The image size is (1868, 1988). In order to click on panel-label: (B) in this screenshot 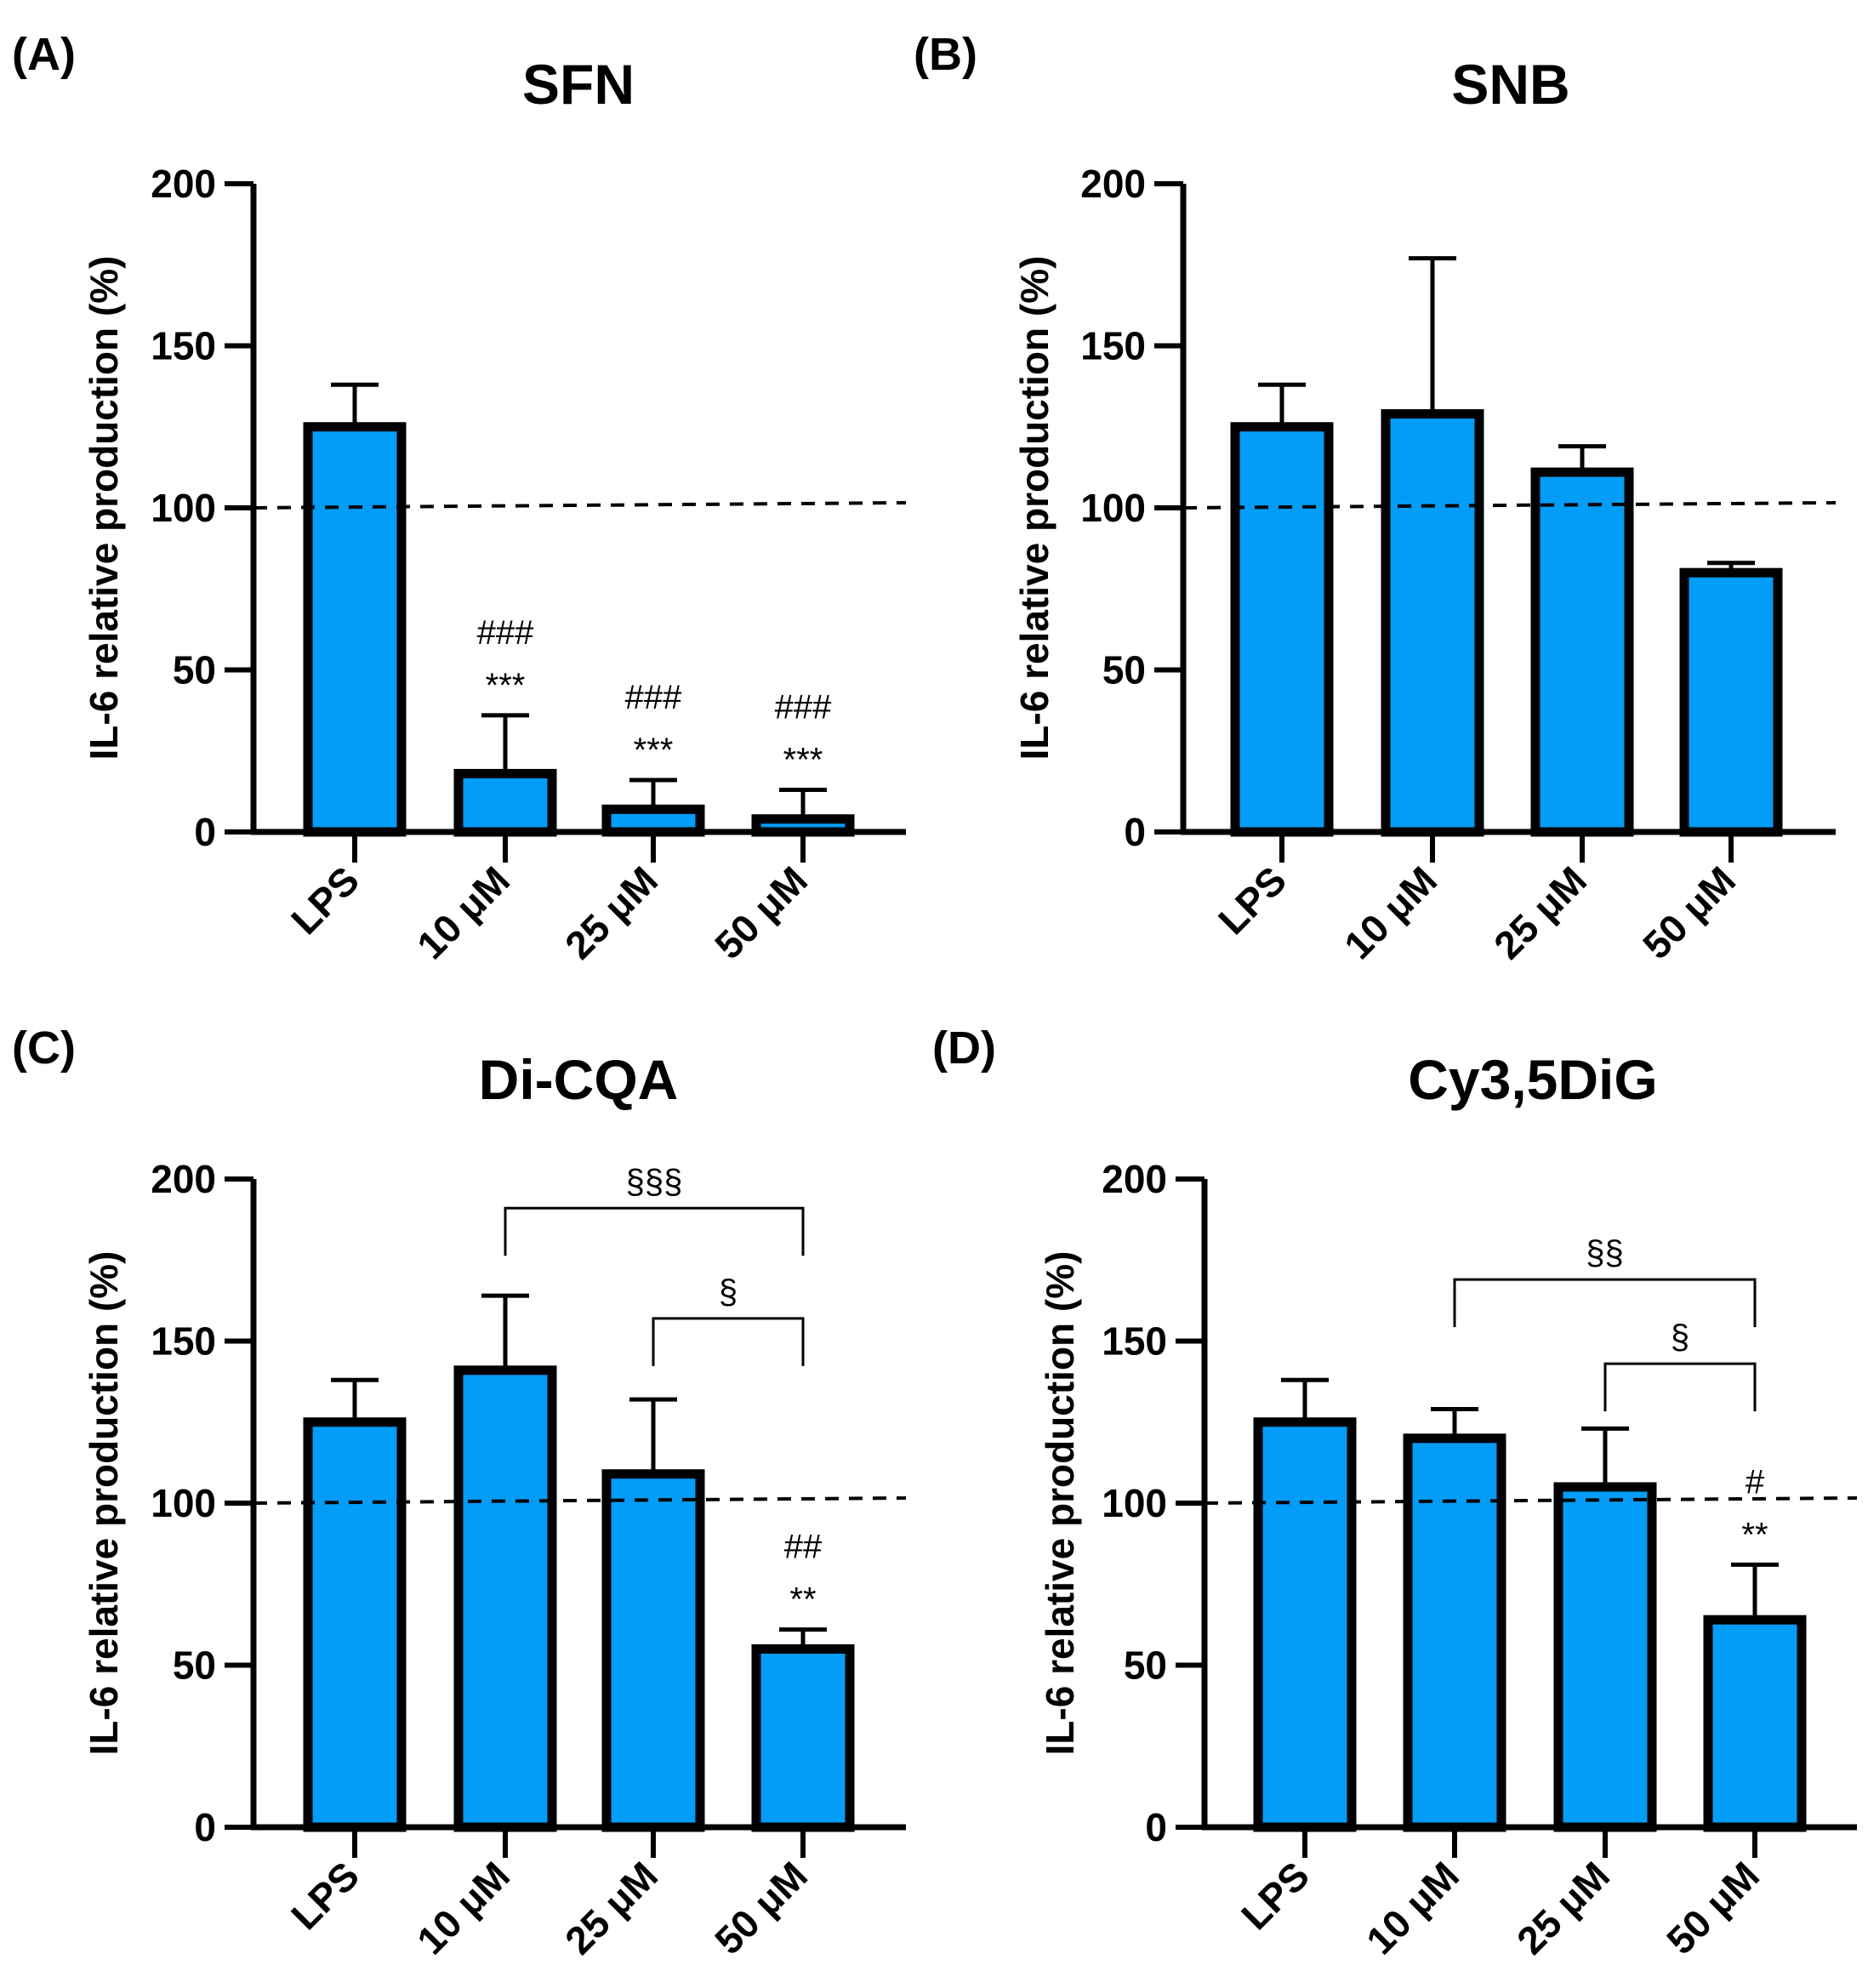, I will do `click(945, 55)`.